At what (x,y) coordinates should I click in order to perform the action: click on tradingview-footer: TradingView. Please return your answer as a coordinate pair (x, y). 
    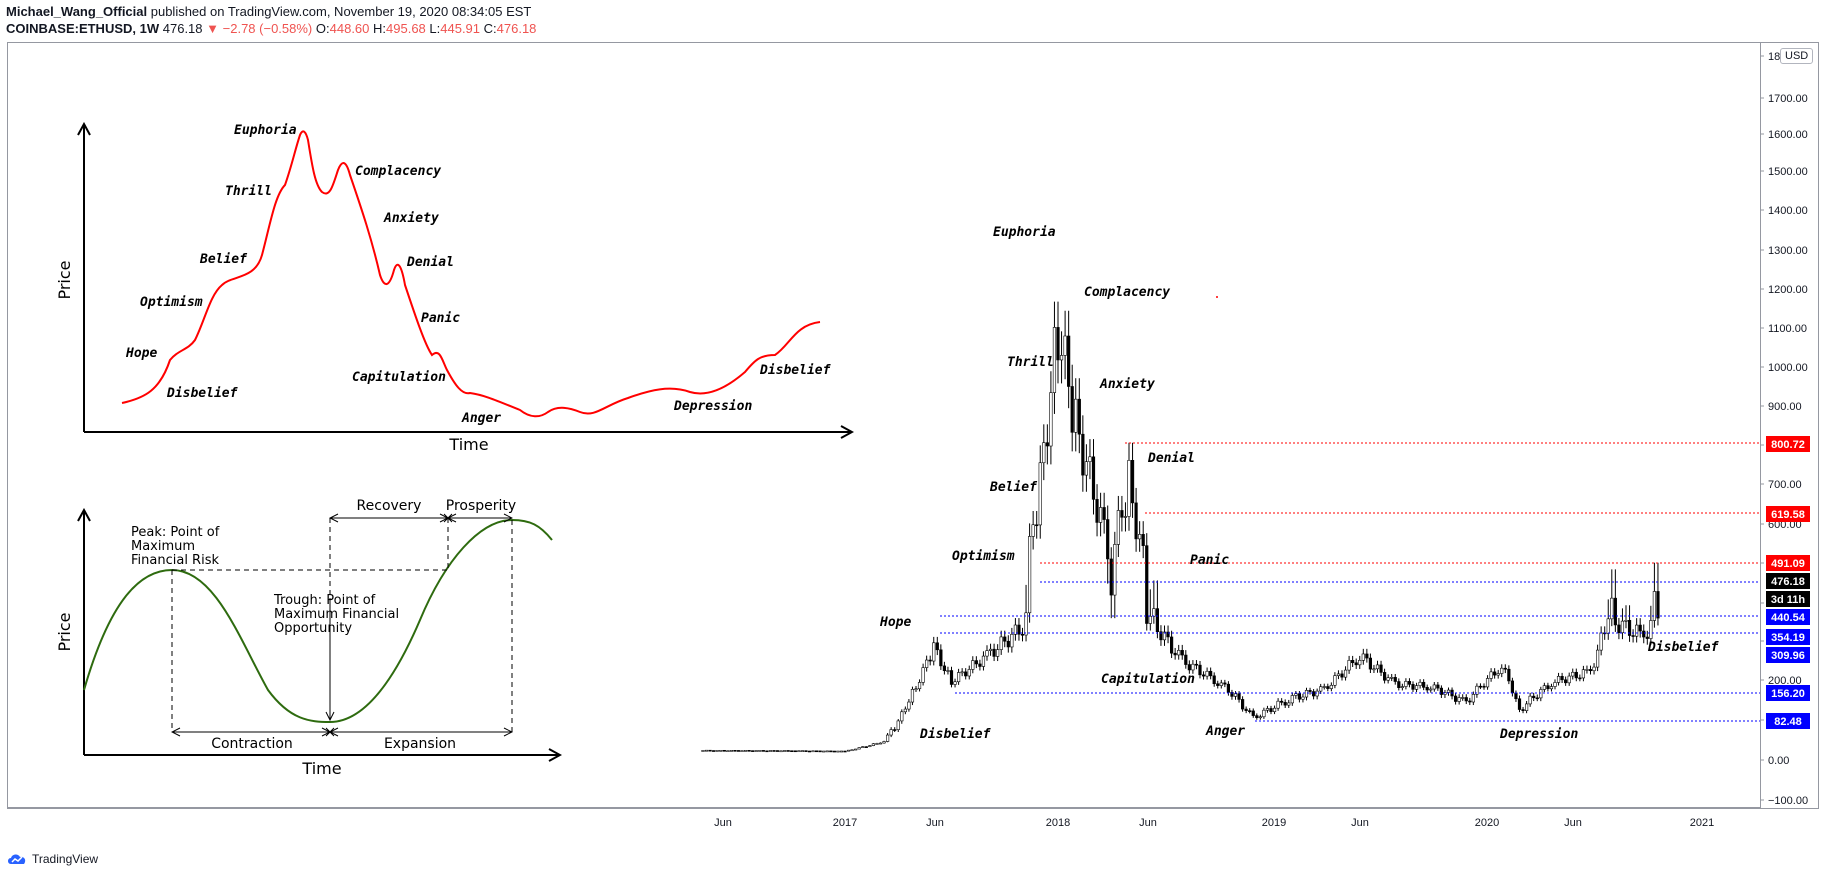
    Looking at the image, I should click on (52, 859).